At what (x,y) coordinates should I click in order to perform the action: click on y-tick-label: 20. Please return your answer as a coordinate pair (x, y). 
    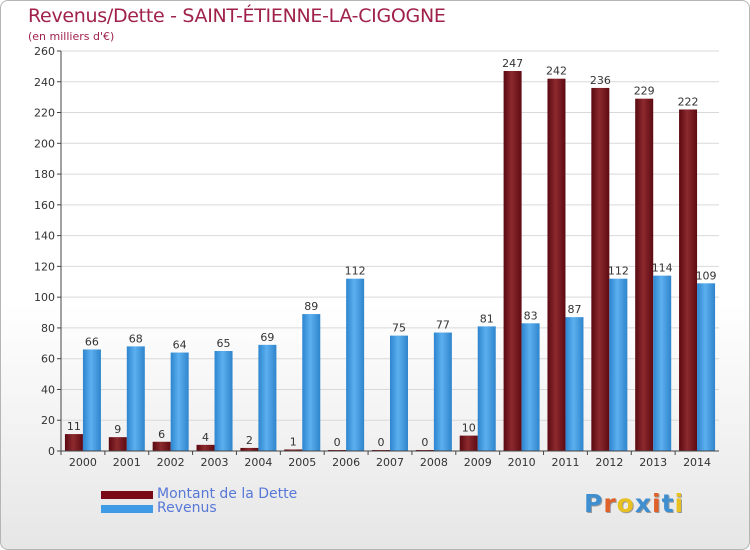
    Looking at the image, I should click on (48, 420).